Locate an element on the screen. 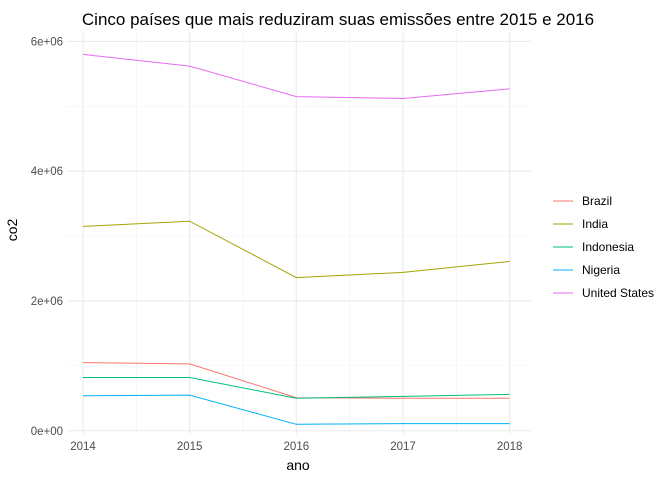  y-tick-label: 0e+00 is located at coordinates (47, 432).